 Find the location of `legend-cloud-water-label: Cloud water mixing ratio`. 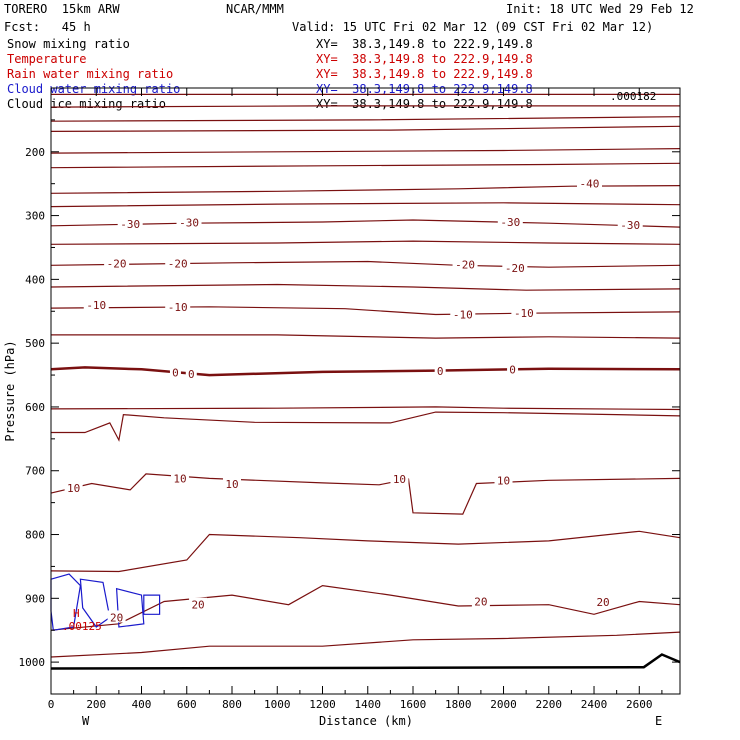

legend-cloud-water-label: Cloud water mixing ratio is located at coordinates (94, 89).